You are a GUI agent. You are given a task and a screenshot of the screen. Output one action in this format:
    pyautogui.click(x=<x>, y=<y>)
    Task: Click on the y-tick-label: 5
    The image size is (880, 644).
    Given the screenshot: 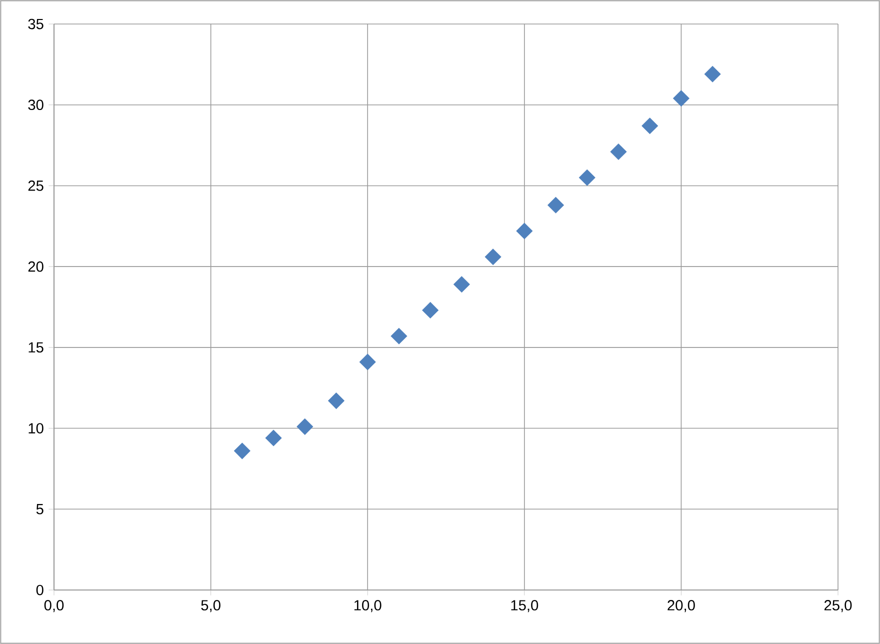 What is the action you would take?
    pyautogui.click(x=40, y=509)
    